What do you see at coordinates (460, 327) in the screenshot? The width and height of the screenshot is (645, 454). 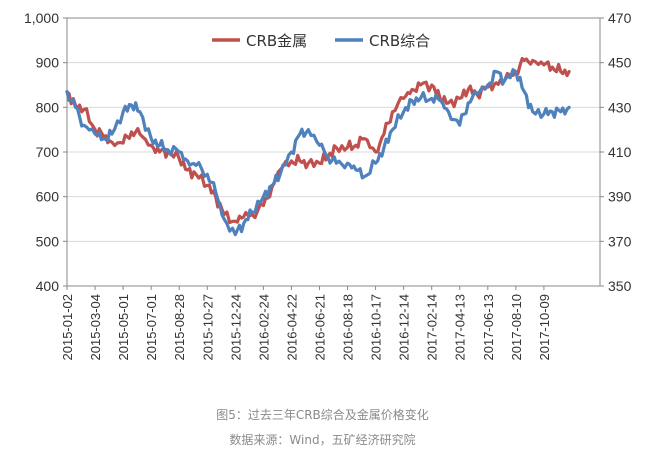 I see `x-tick-label: 2017-04-13` at bounding box center [460, 327].